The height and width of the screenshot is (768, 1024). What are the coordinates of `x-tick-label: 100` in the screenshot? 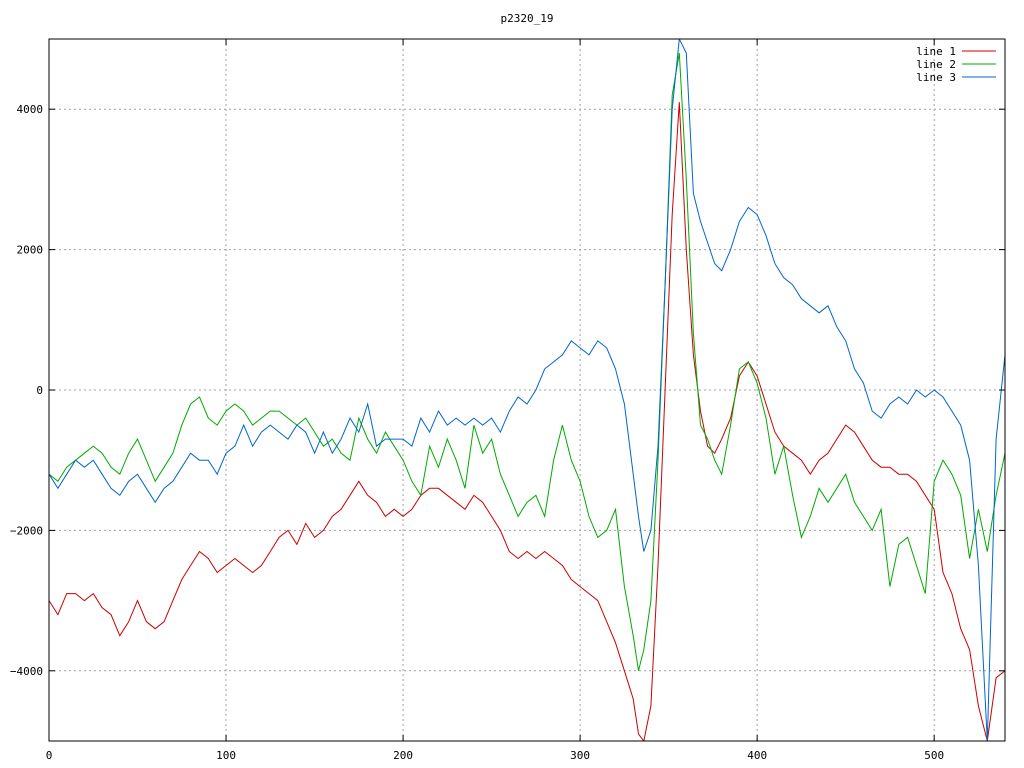 It's located at (226, 755).